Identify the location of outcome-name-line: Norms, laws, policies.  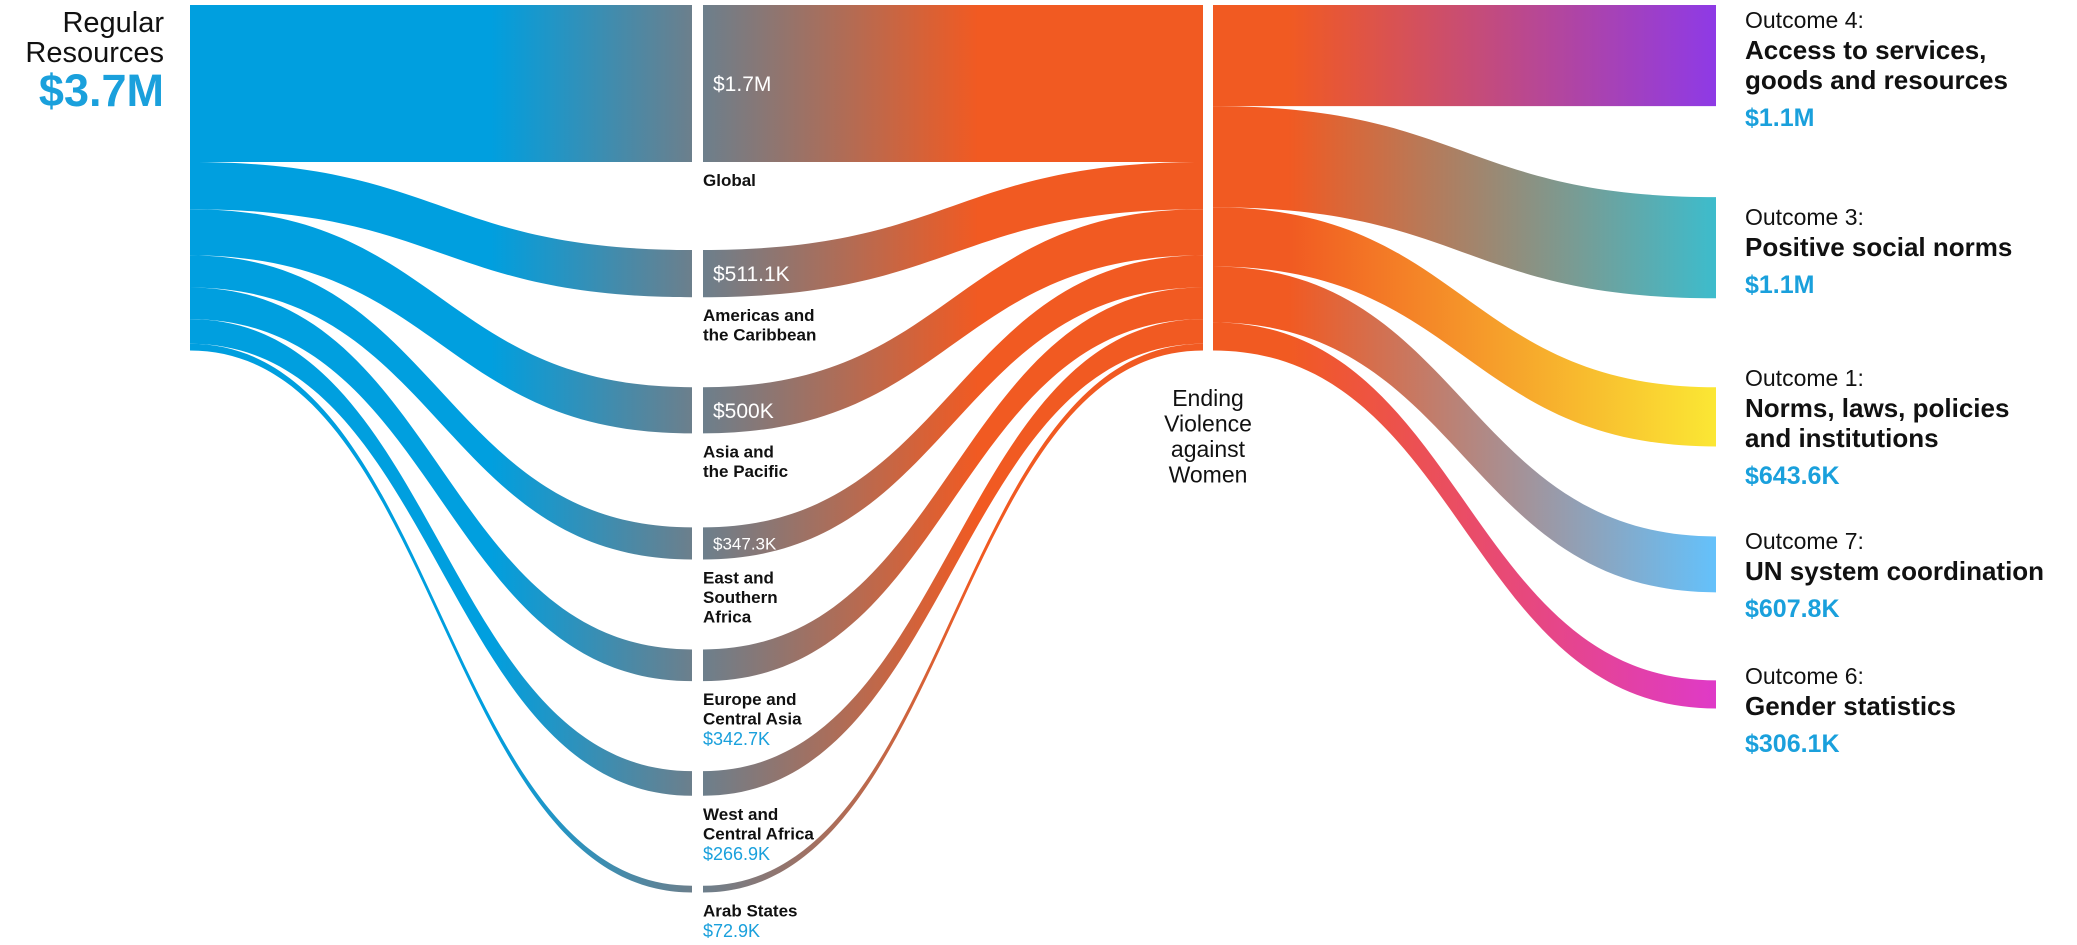
(1877, 408).